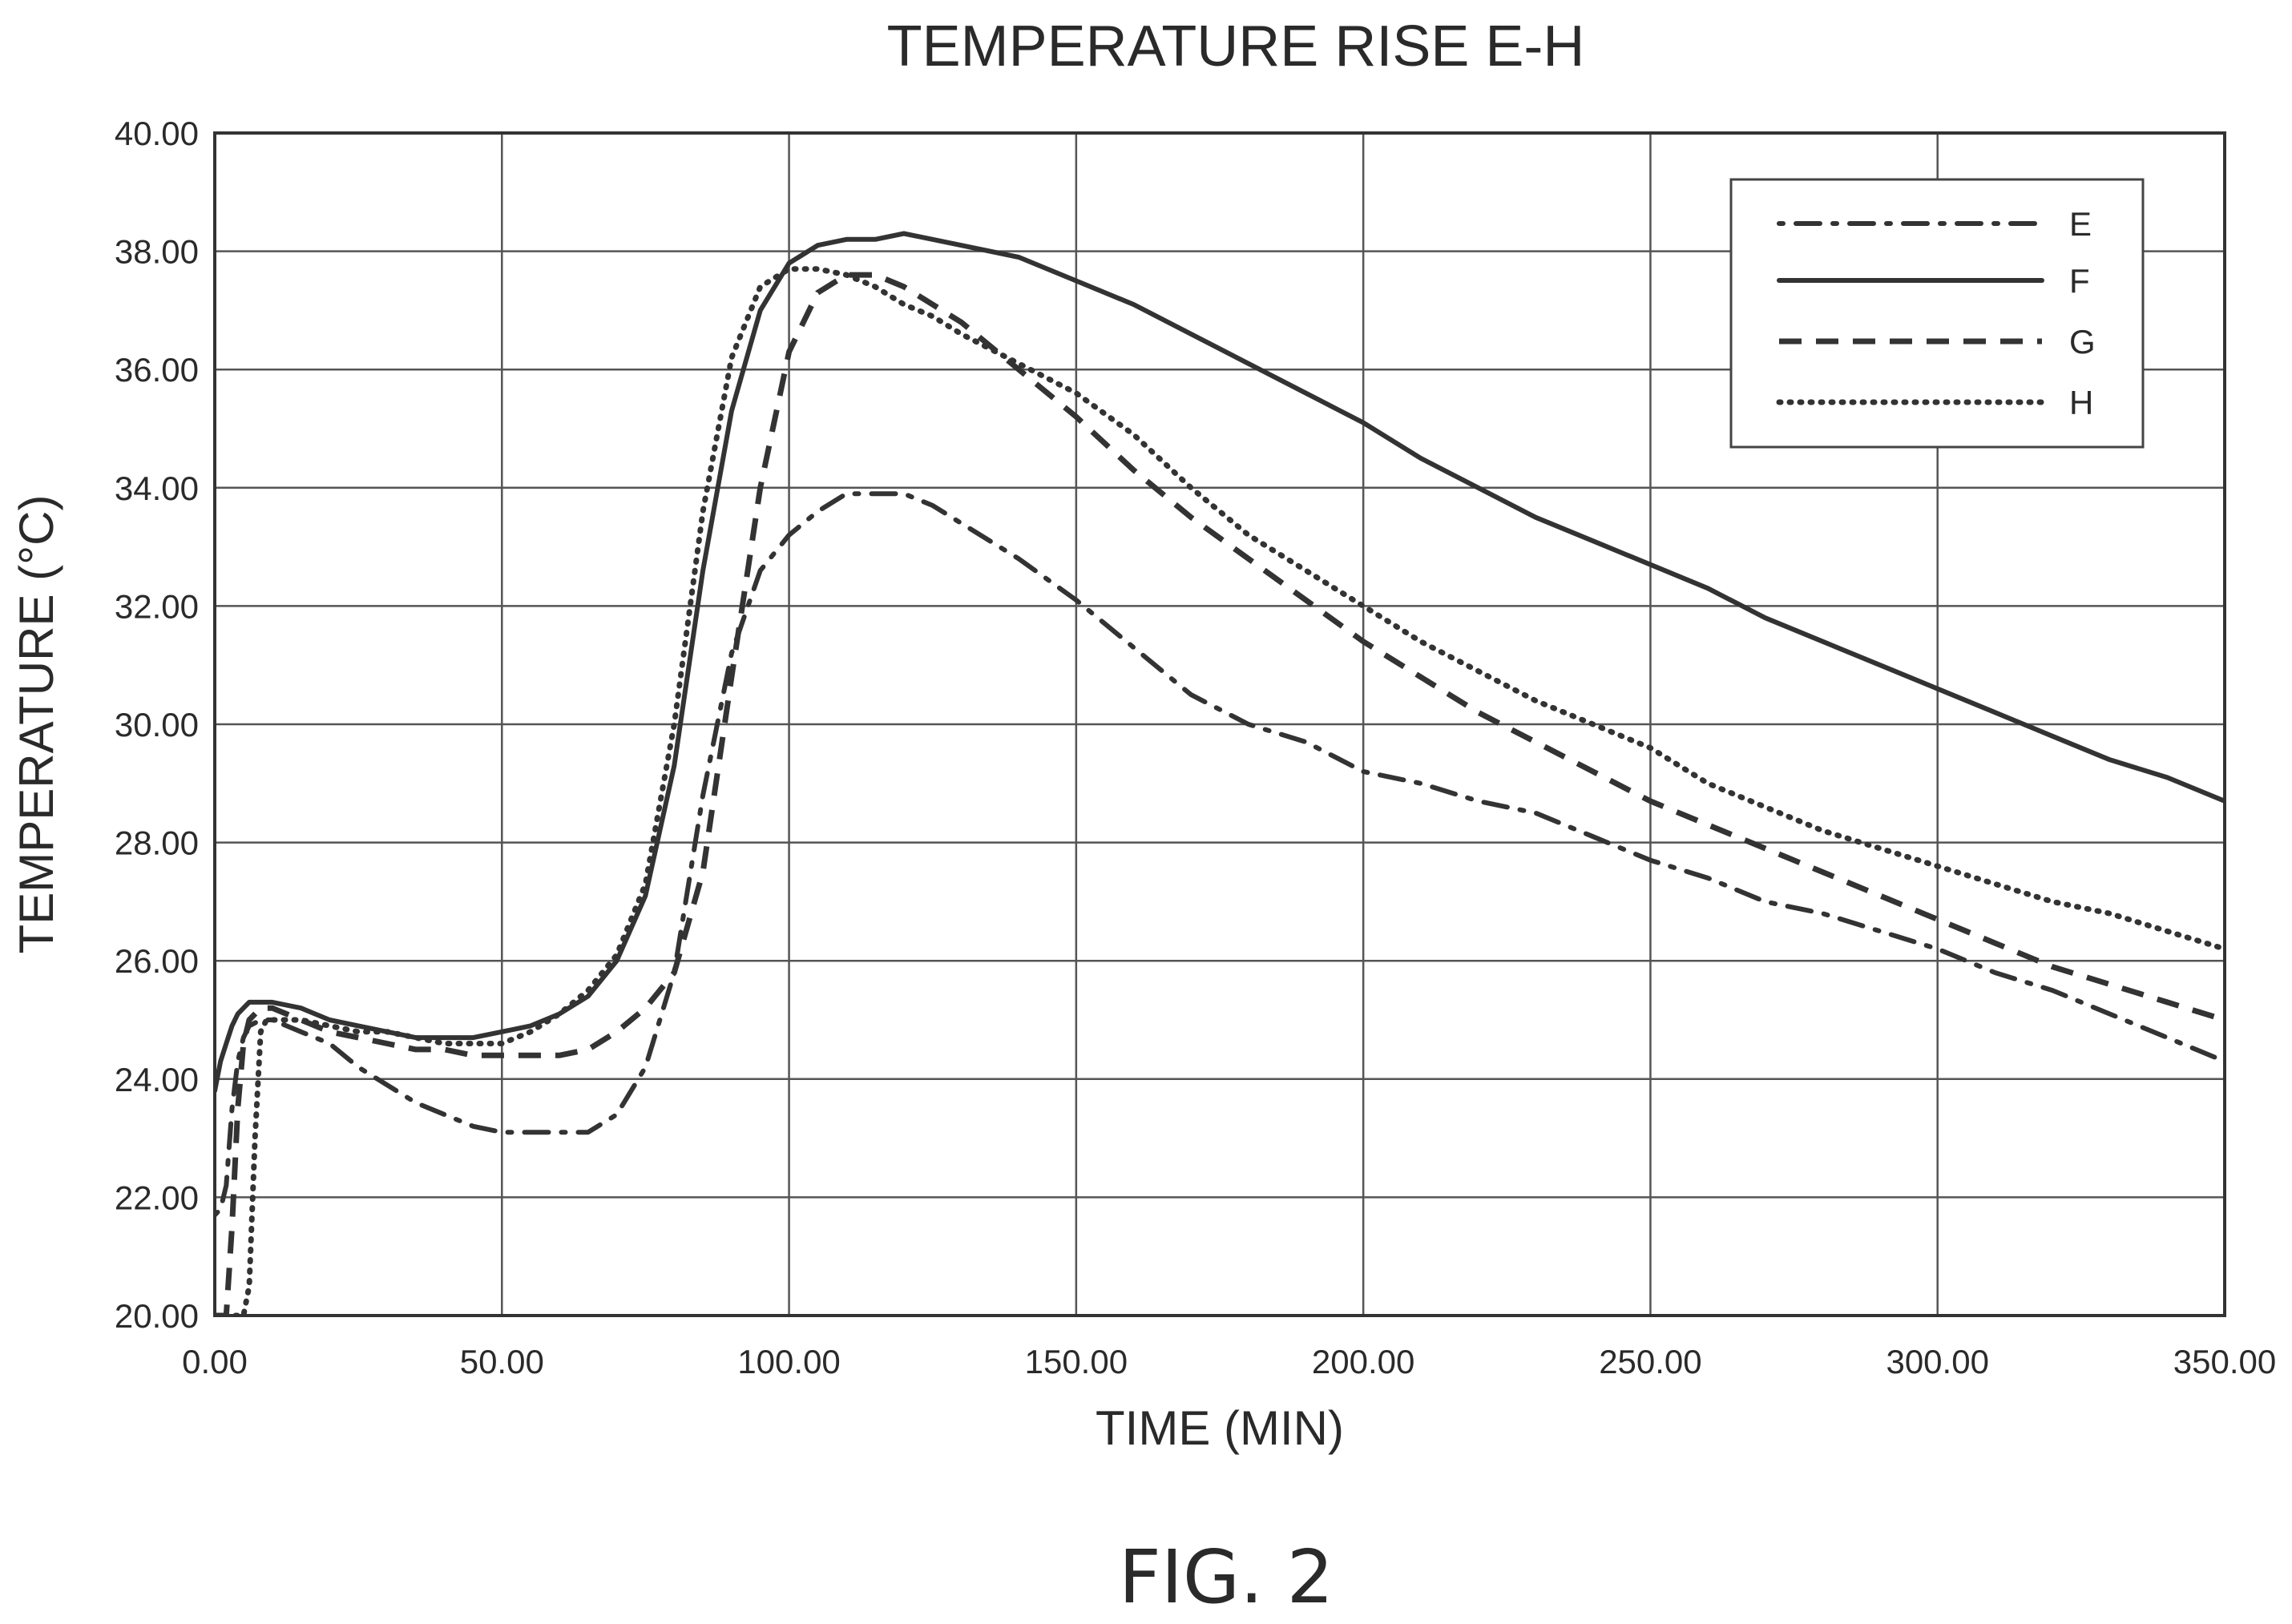  What do you see at coordinates (1937, 1361) in the screenshot?
I see `x-tick-label: 300.00` at bounding box center [1937, 1361].